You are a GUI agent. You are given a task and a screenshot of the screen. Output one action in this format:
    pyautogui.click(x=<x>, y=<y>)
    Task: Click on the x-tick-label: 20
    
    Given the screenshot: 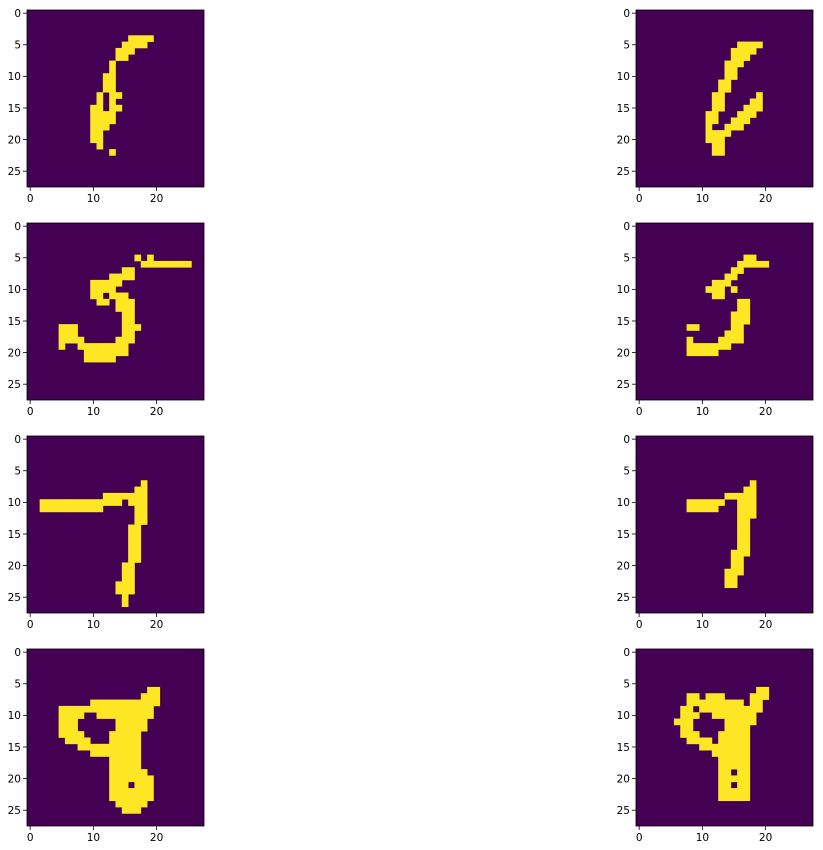 What is the action you would take?
    pyautogui.click(x=765, y=199)
    